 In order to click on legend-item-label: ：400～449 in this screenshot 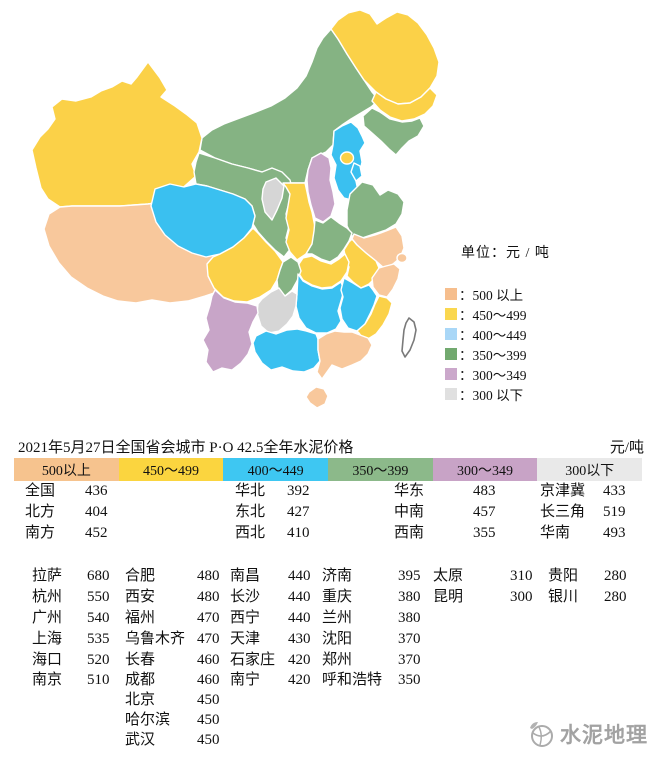, I will do `click(493, 335)`.